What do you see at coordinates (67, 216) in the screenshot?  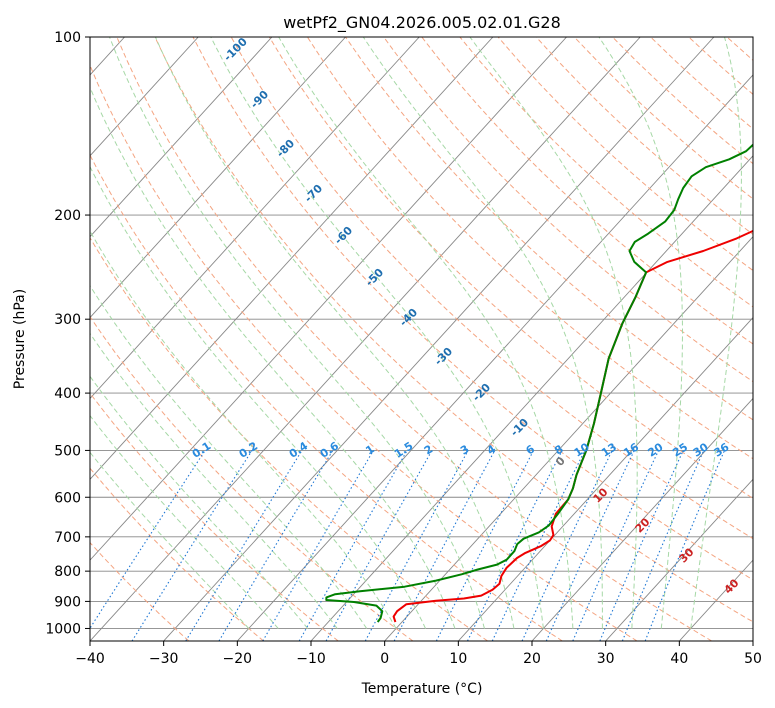 I see `y-tick-label: 200` at bounding box center [67, 216].